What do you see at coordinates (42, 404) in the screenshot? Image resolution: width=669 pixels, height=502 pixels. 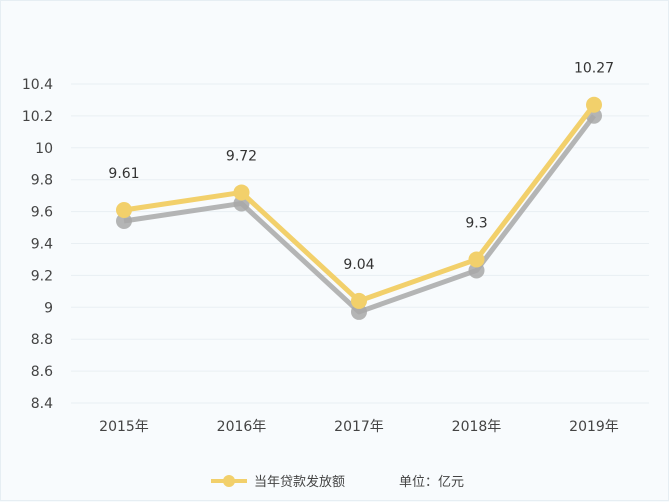 I see `y-tick-label: 8.4` at bounding box center [42, 404].